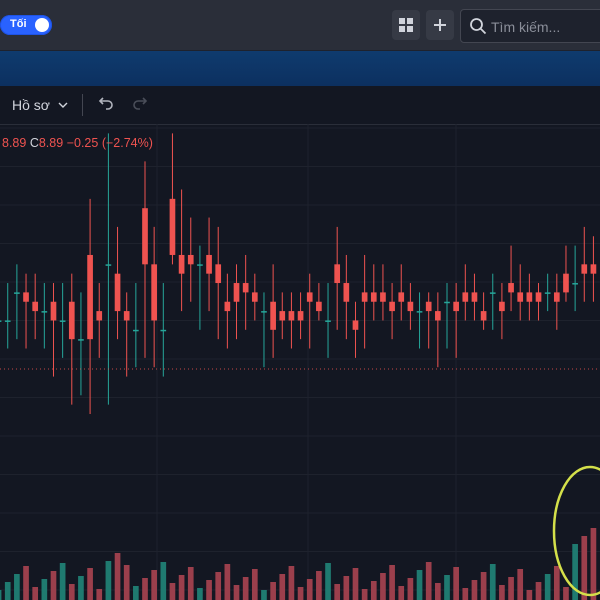  What do you see at coordinates (406, 25) in the screenshot?
I see `layout-grid-button` at bounding box center [406, 25].